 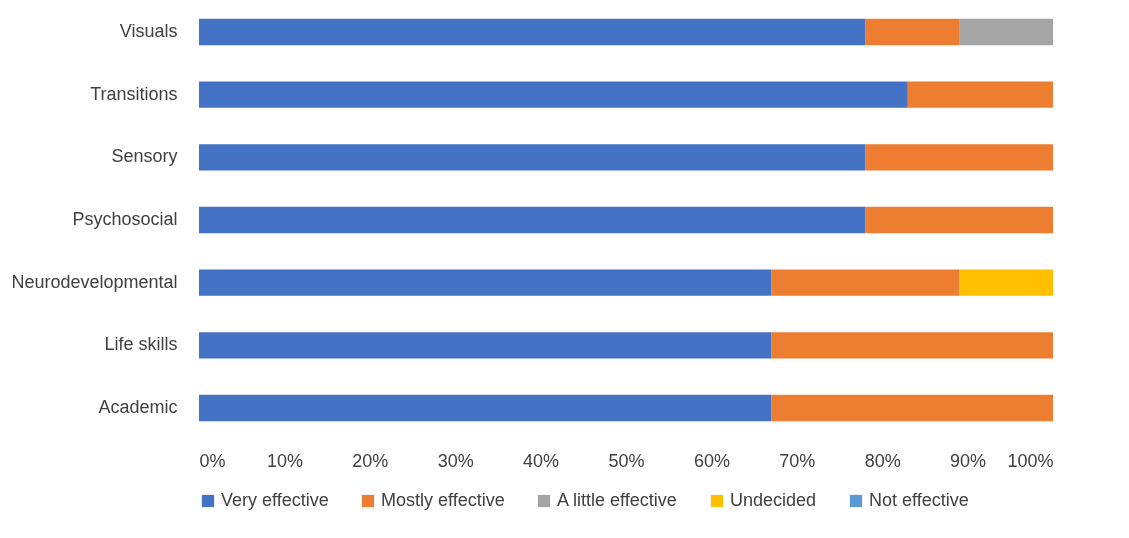 What do you see at coordinates (94, 281) in the screenshot?
I see `y-tick-label: Neurodevelopmental` at bounding box center [94, 281].